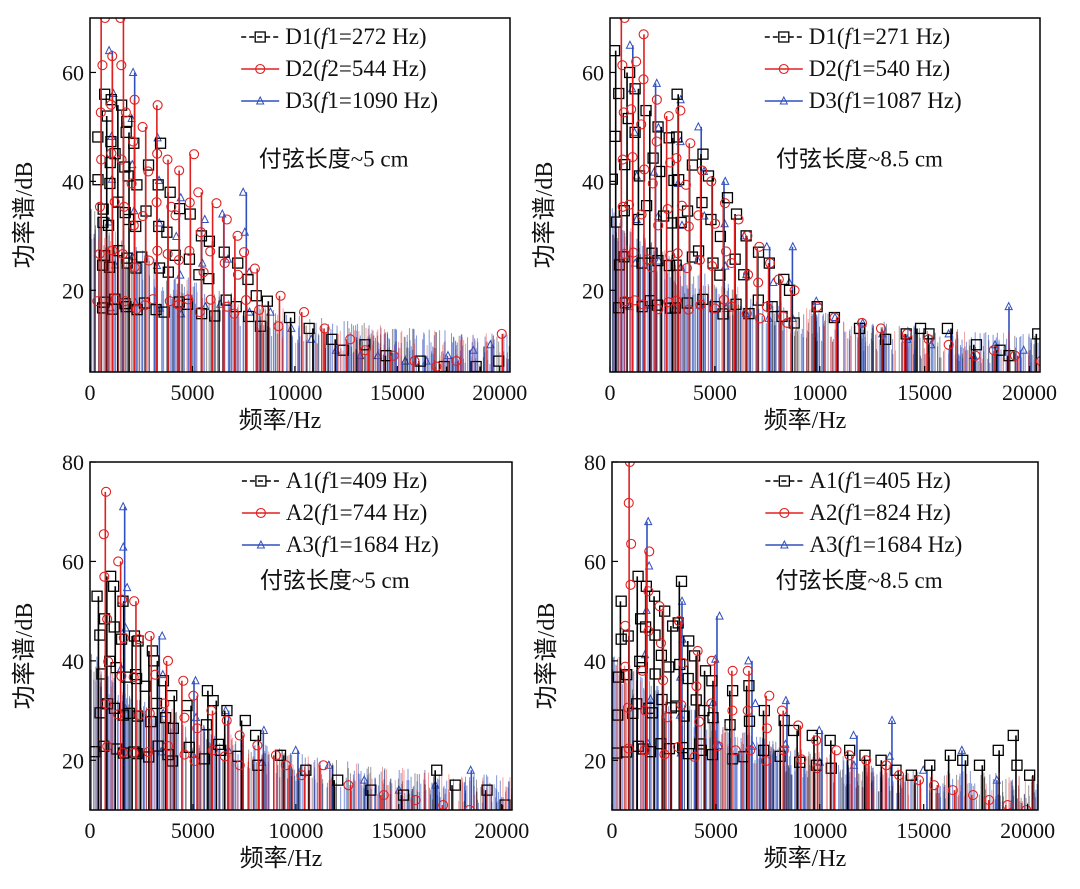  I want to click on legend-item-A3: A3(f1=1684 Hz), so click(863, 544).